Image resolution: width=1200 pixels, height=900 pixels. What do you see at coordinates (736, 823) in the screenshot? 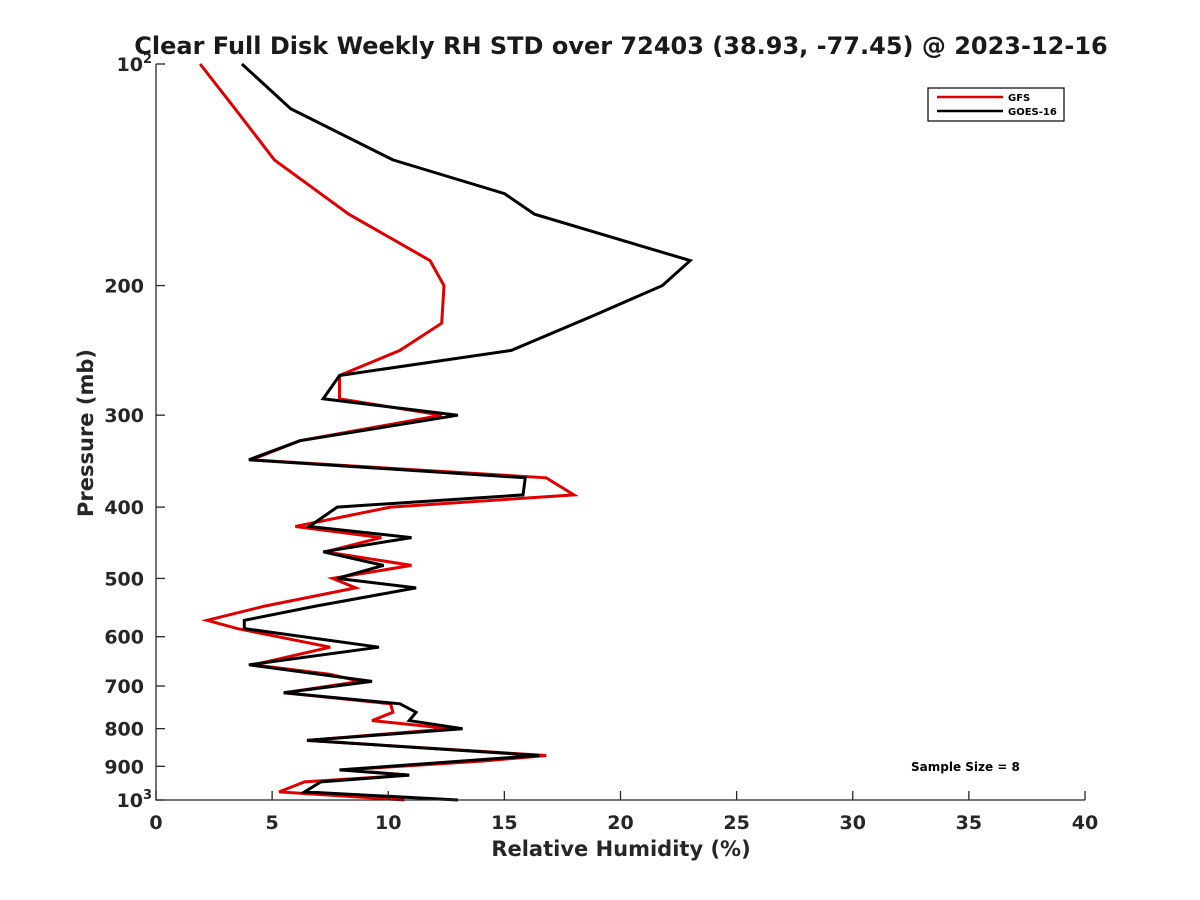
I see `x-tick-label: 25` at bounding box center [736, 823].